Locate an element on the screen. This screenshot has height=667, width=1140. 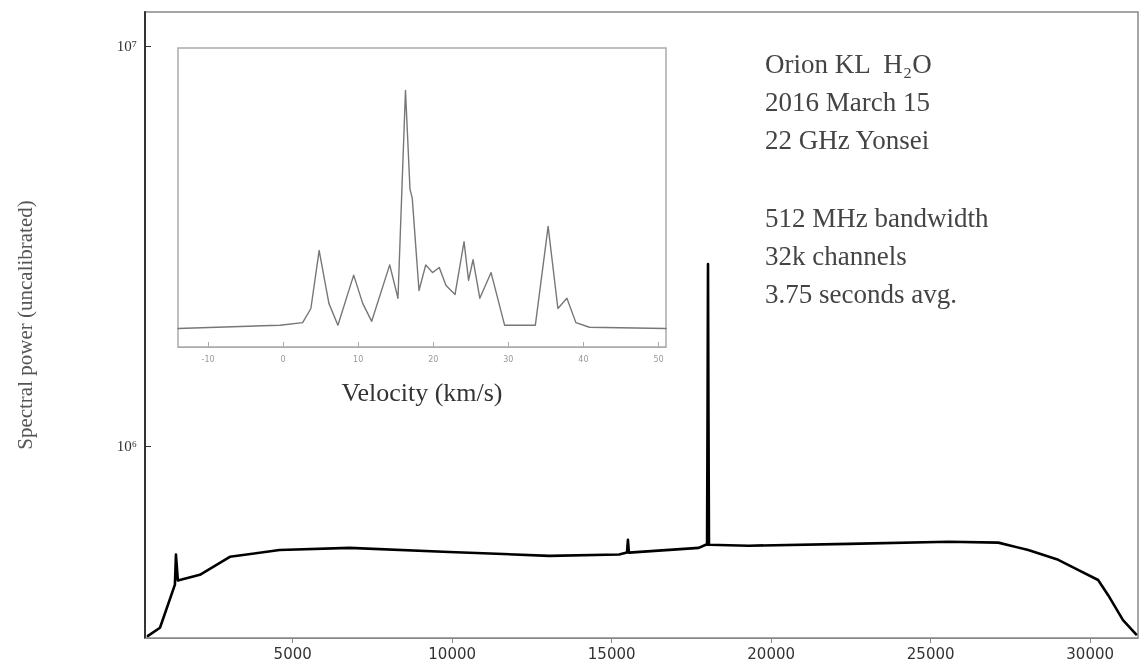
annotation: 3.75 seconds avg. is located at coordinates (861, 293).